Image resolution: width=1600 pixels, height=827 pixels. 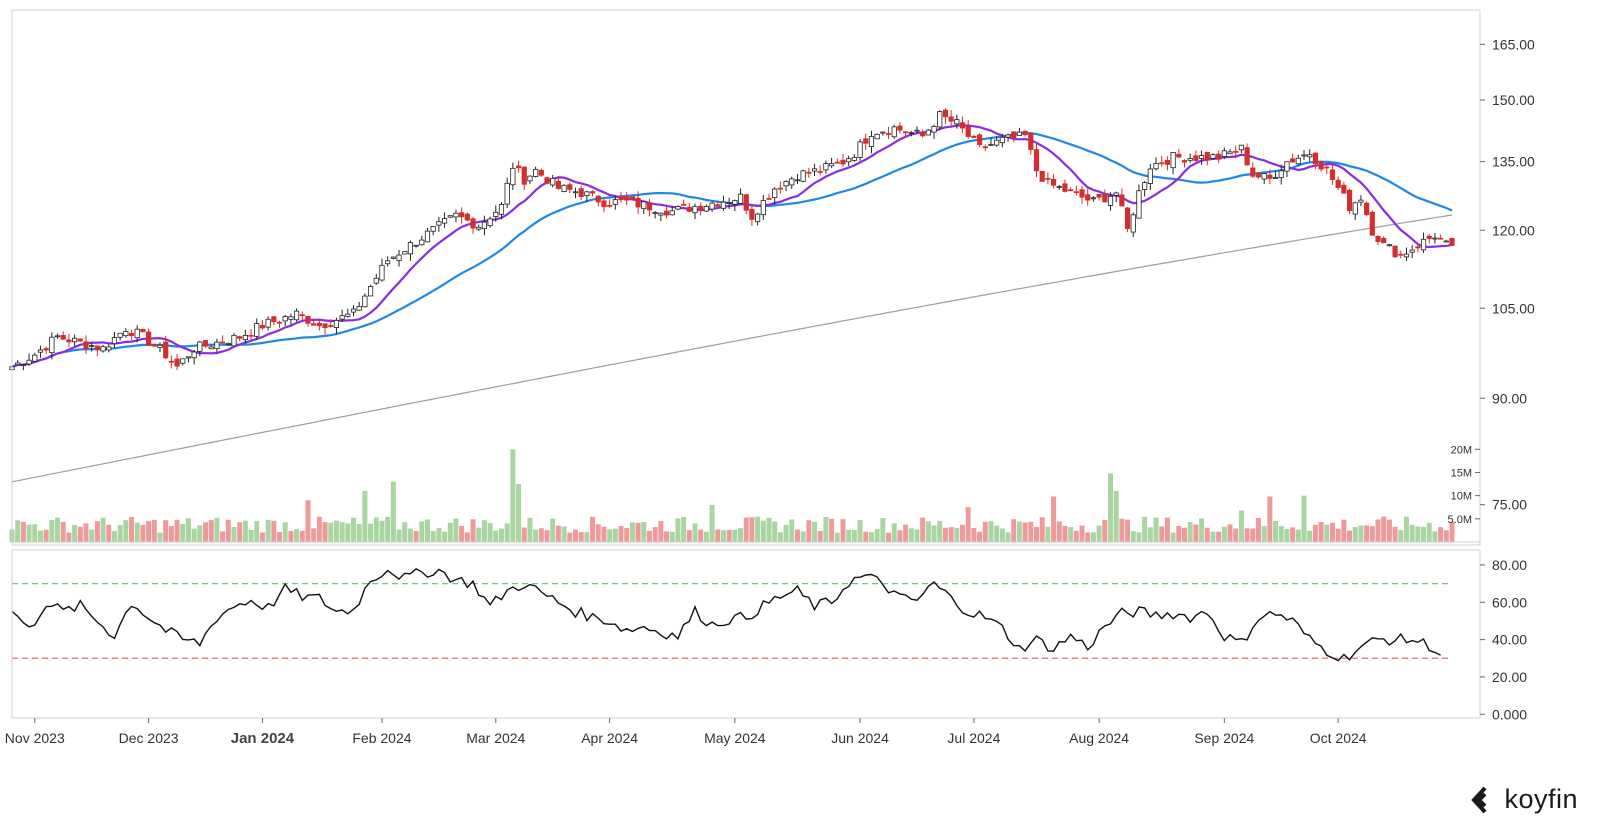 I want to click on x-tick-label: Mar 2024, so click(x=495, y=738).